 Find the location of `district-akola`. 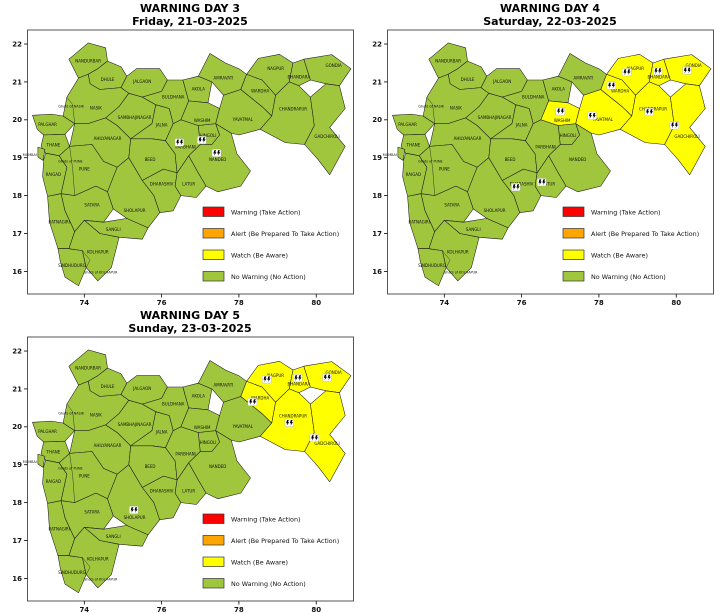

district-akola is located at coordinates (197, 396).